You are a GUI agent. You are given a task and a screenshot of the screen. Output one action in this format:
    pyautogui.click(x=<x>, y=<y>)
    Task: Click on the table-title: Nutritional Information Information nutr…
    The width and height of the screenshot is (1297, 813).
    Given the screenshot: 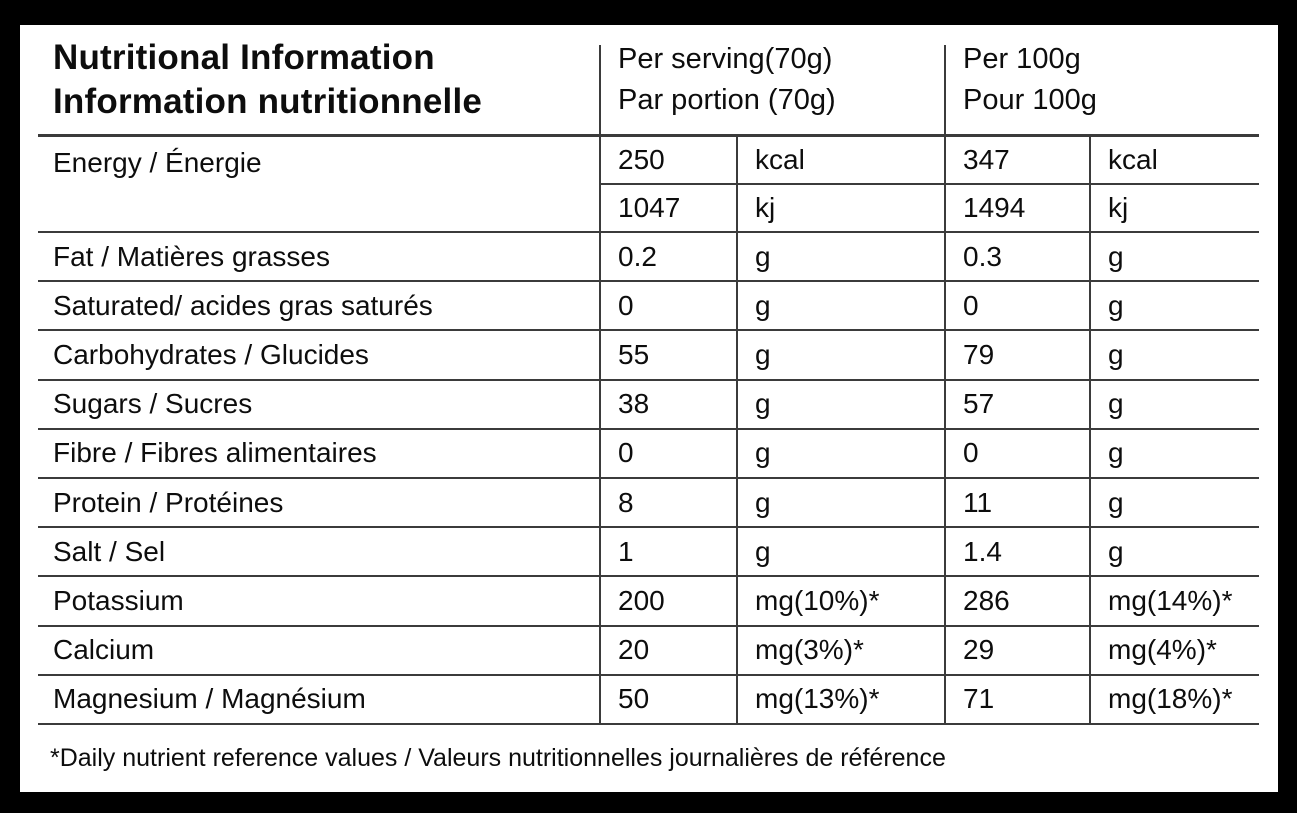 What is the action you would take?
    pyautogui.click(x=318, y=81)
    